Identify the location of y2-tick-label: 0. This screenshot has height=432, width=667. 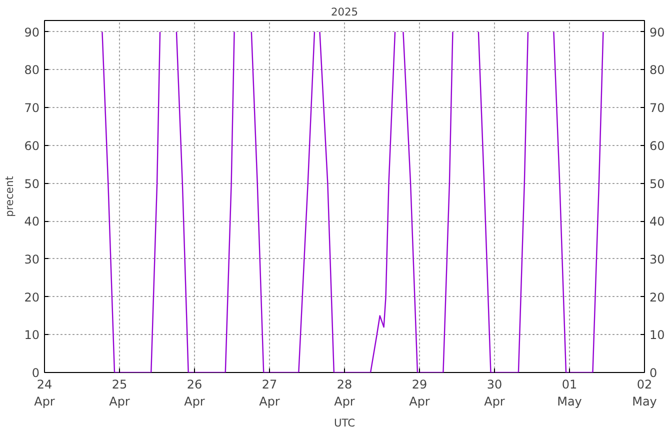
(654, 373).